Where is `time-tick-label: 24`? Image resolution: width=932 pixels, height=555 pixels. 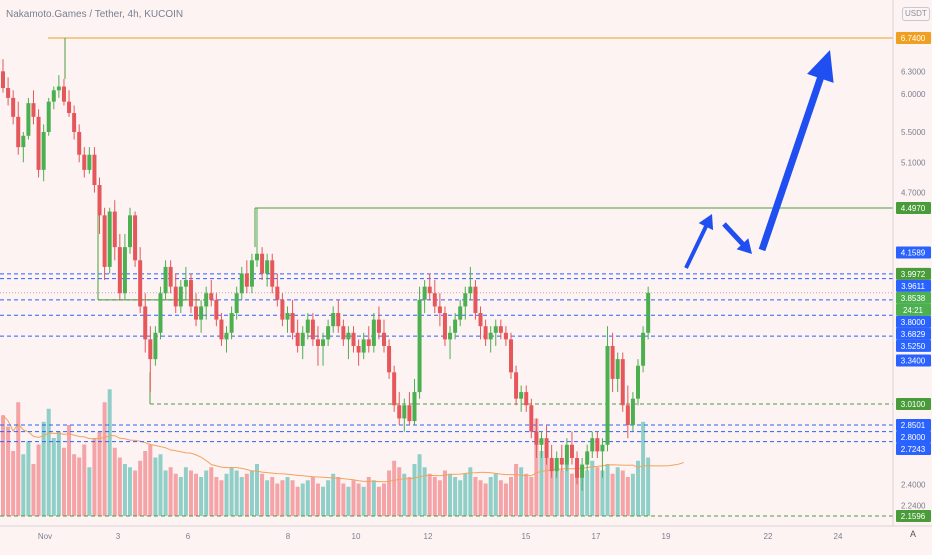 time-tick-label: 24 is located at coordinates (838, 536).